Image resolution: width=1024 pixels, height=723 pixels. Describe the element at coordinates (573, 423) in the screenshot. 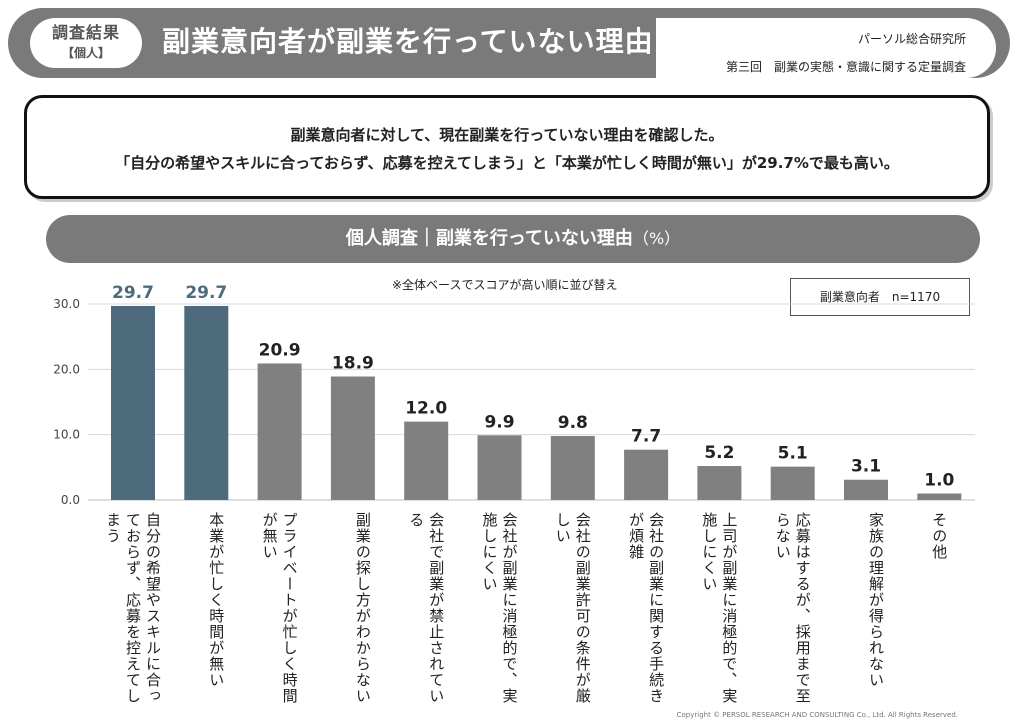

I see `data-label: 9.8` at that location.